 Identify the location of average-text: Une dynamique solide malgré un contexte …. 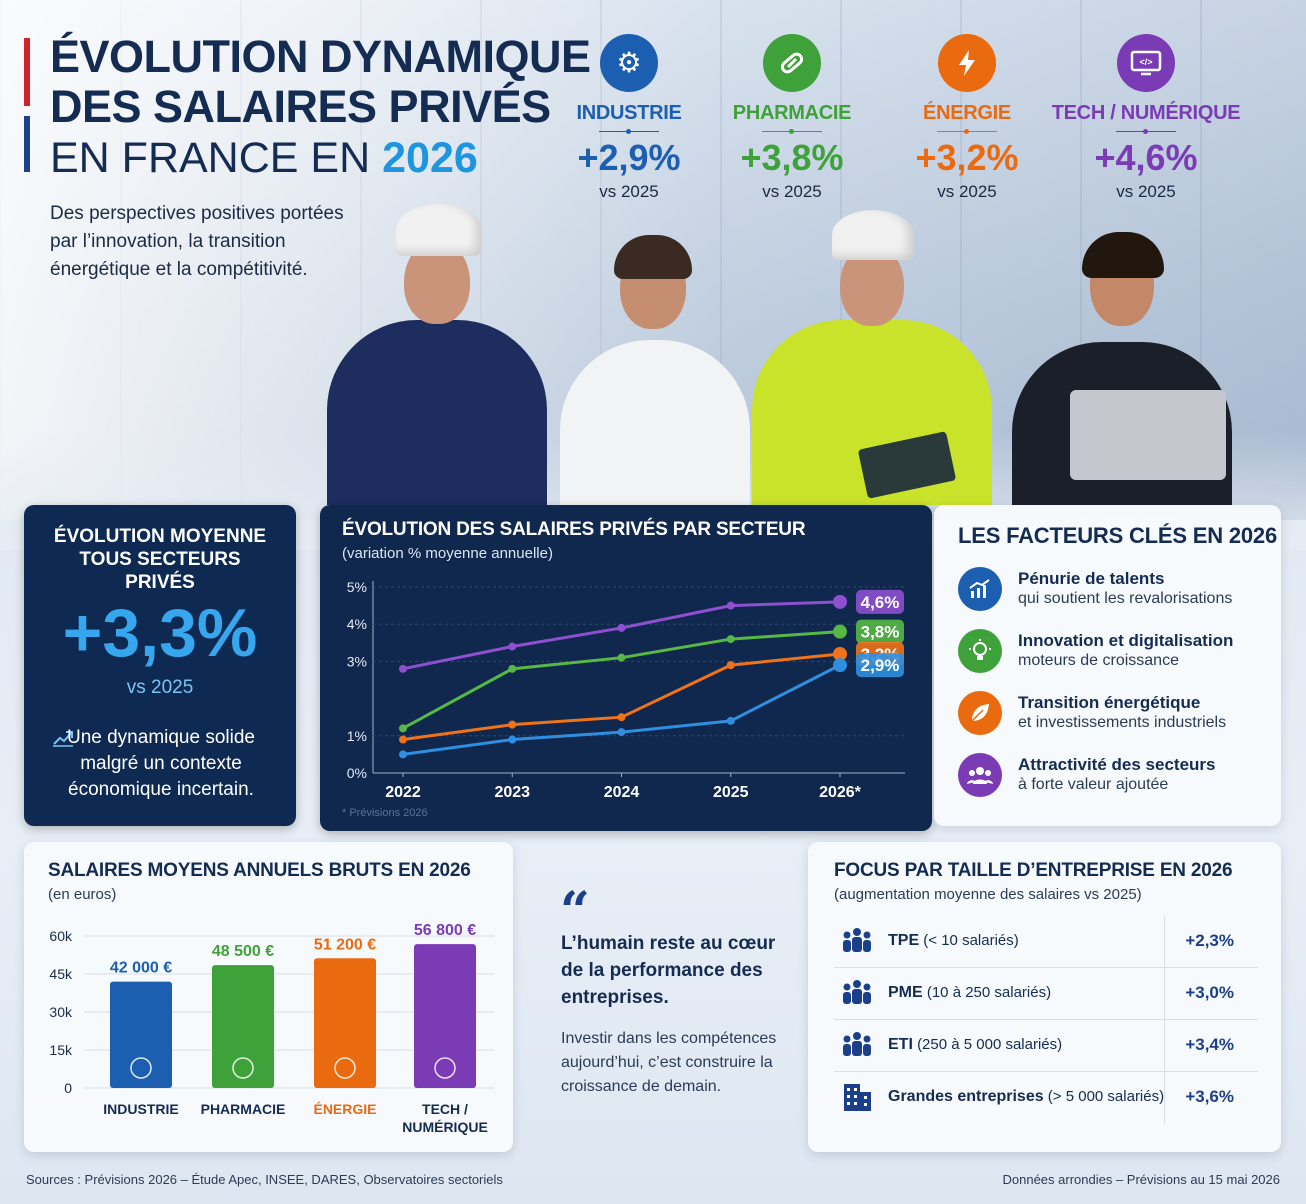
(160, 763).